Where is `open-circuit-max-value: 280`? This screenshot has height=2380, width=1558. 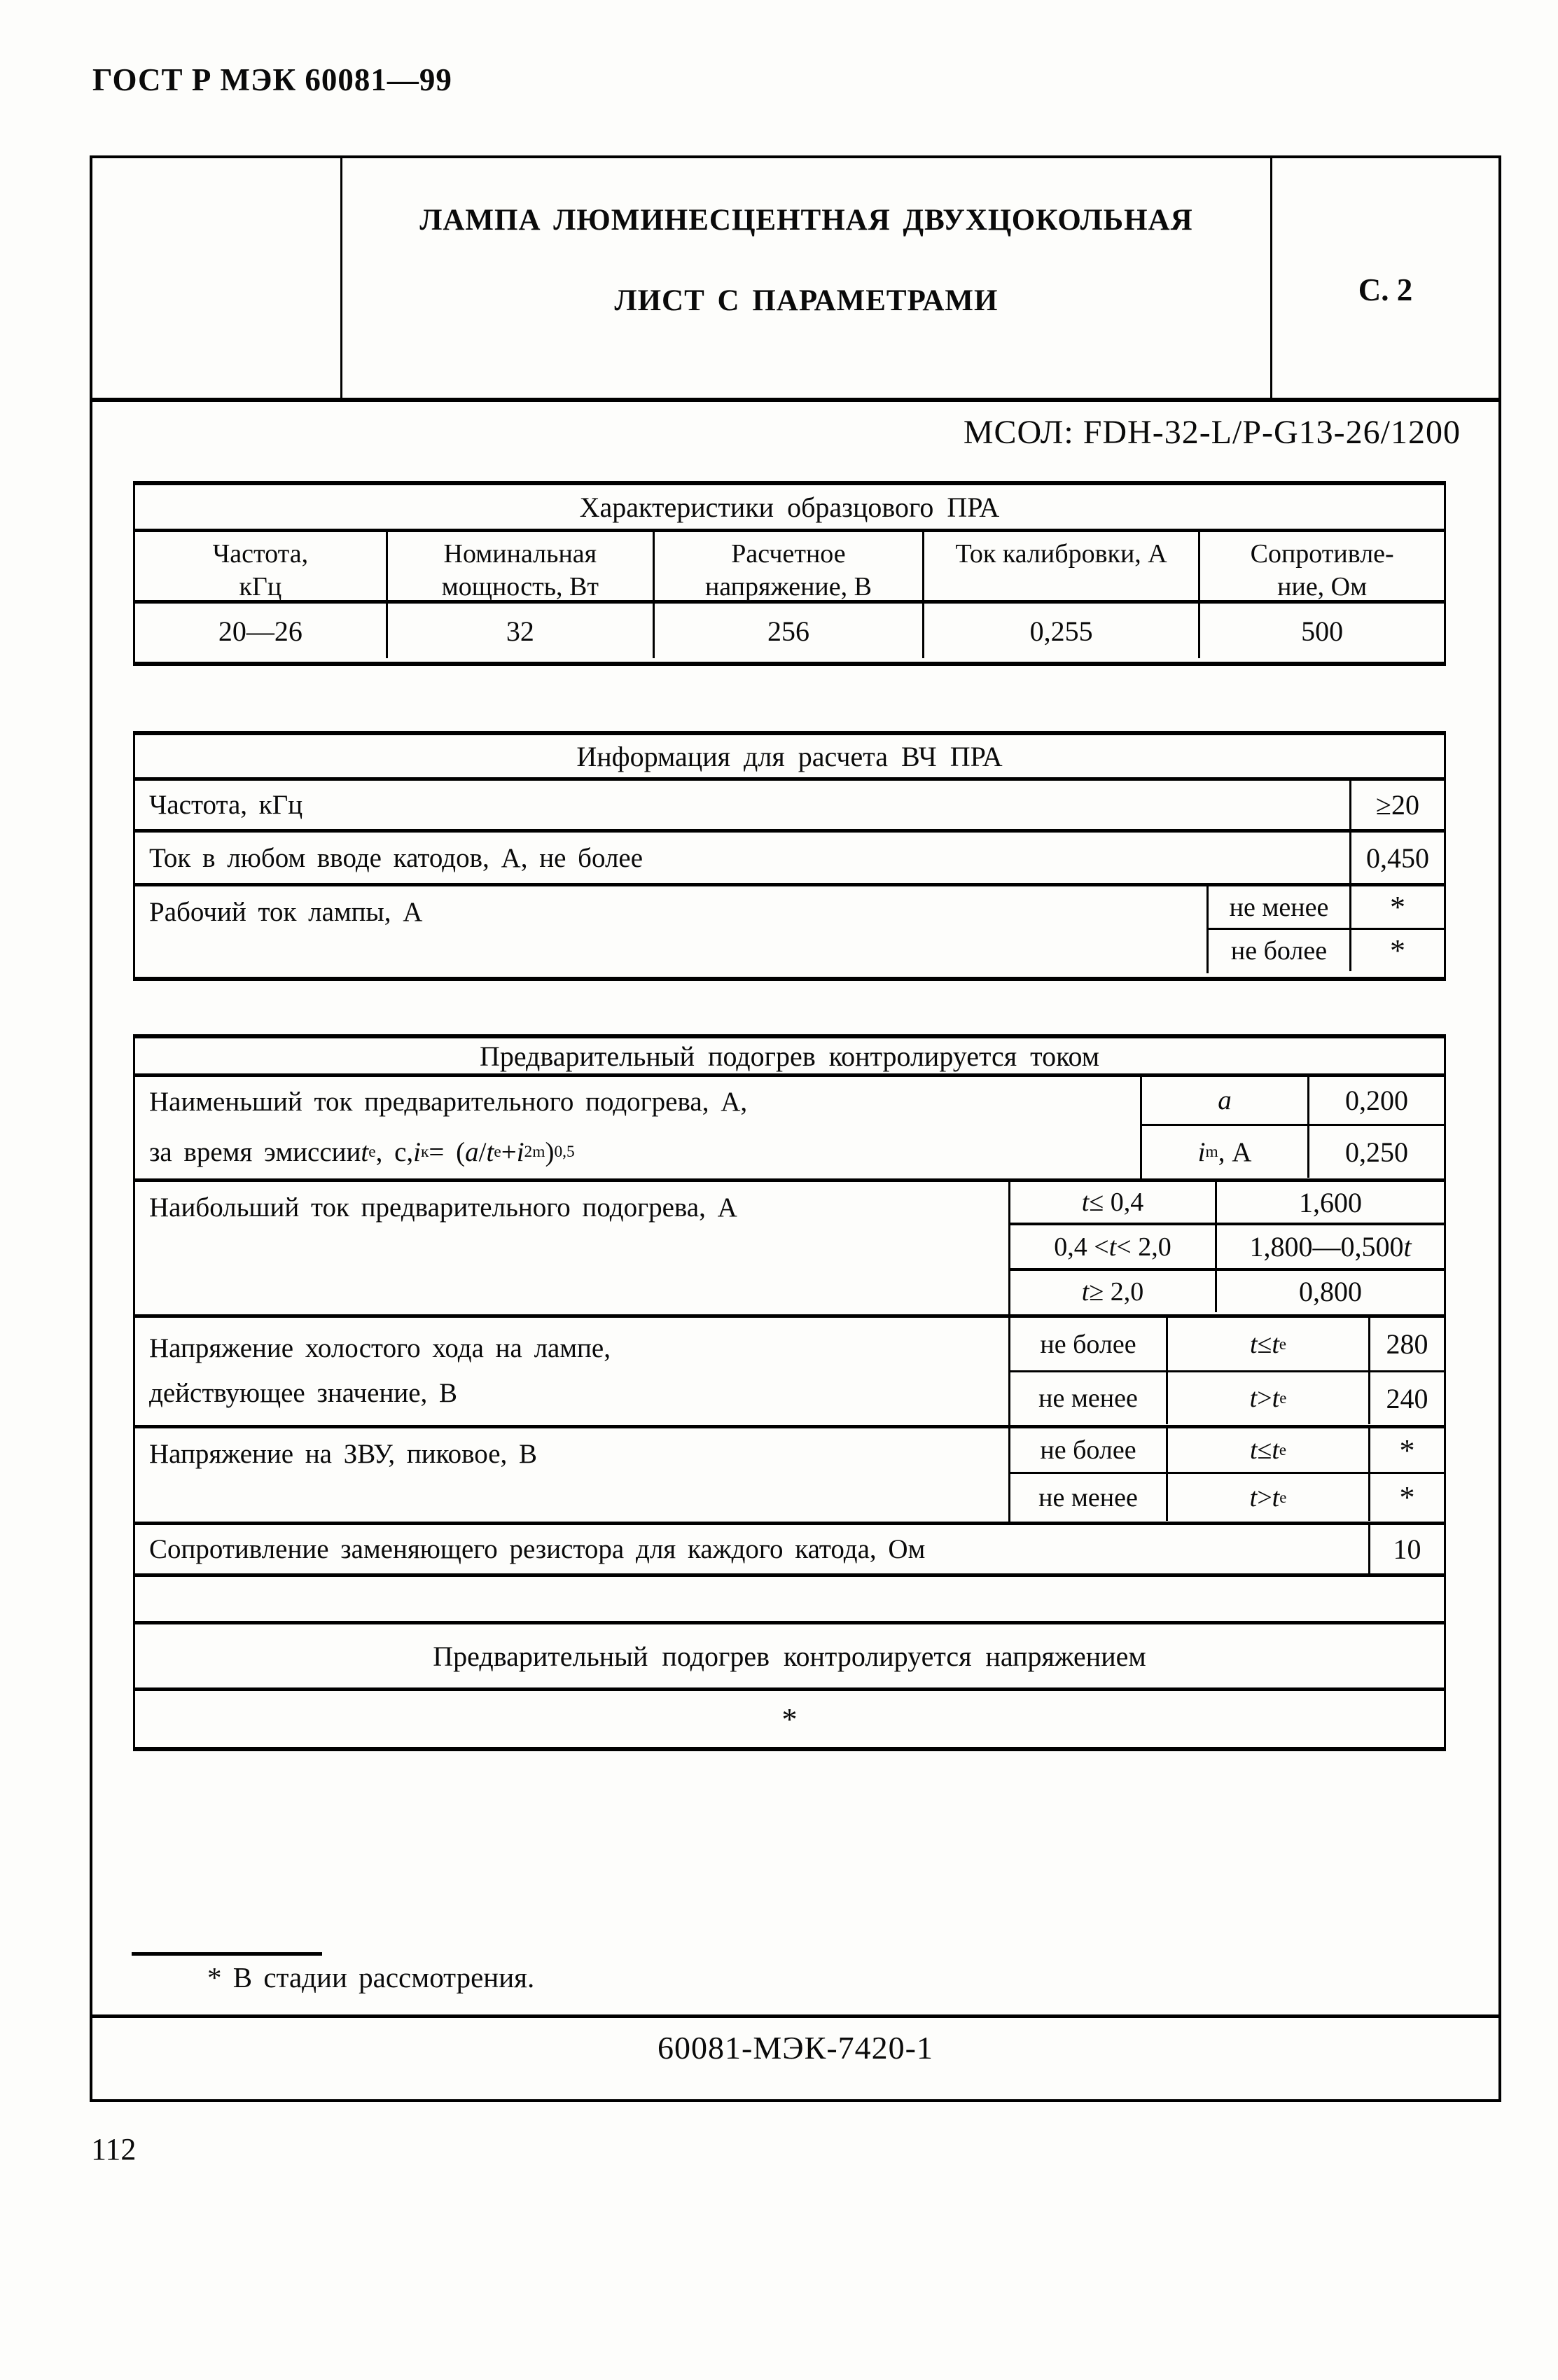 open-circuit-max-value: 280 is located at coordinates (1407, 1344).